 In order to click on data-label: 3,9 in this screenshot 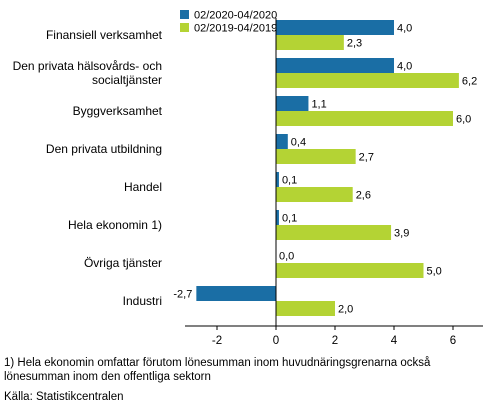, I will do `click(401, 234)`.